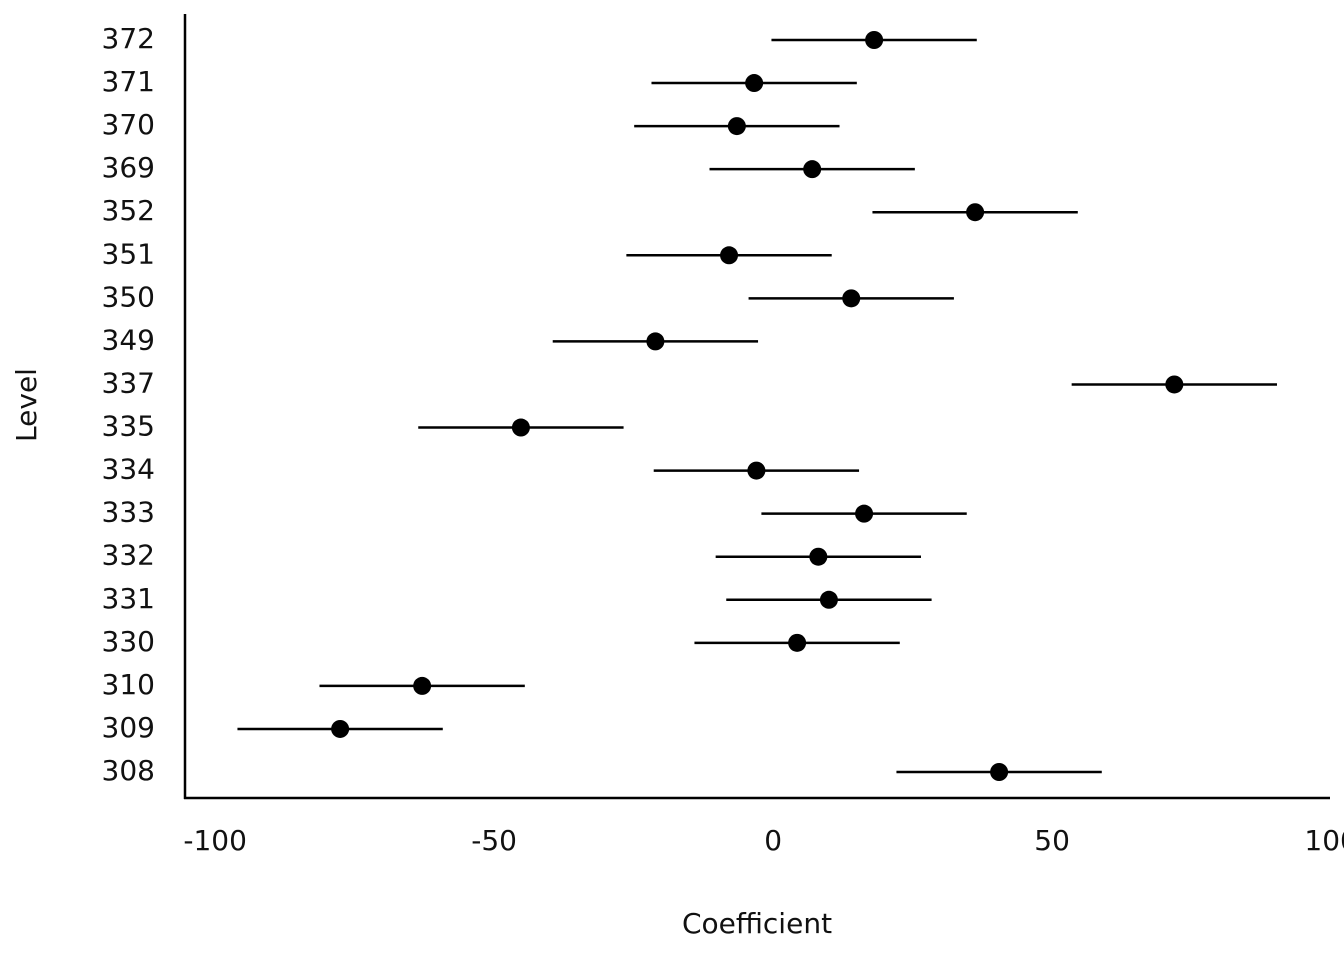  What do you see at coordinates (26, 405) in the screenshot?
I see `y-axis-title: Level` at bounding box center [26, 405].